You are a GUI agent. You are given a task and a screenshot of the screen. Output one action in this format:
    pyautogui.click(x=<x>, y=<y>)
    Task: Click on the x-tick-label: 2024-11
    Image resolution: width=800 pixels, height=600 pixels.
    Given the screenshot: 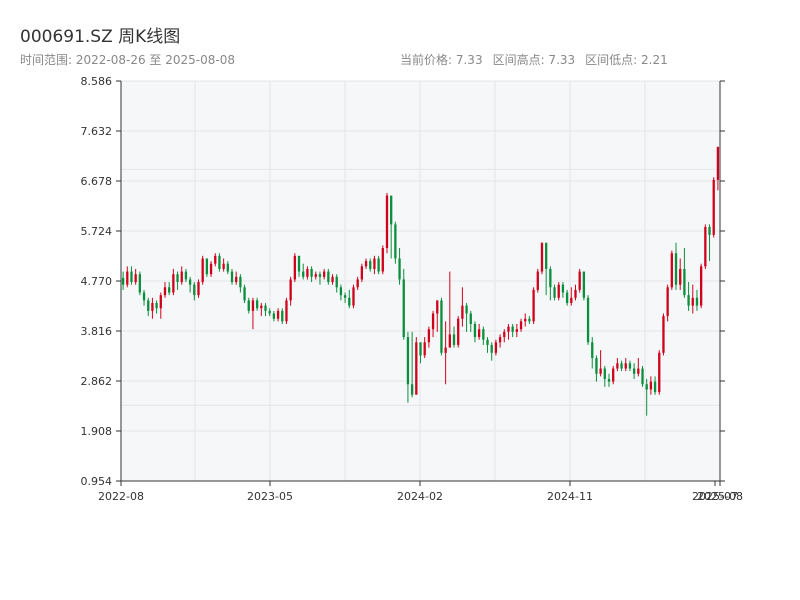 What is the action you would take?
    pyautogui.click(x=570, y=496)
    